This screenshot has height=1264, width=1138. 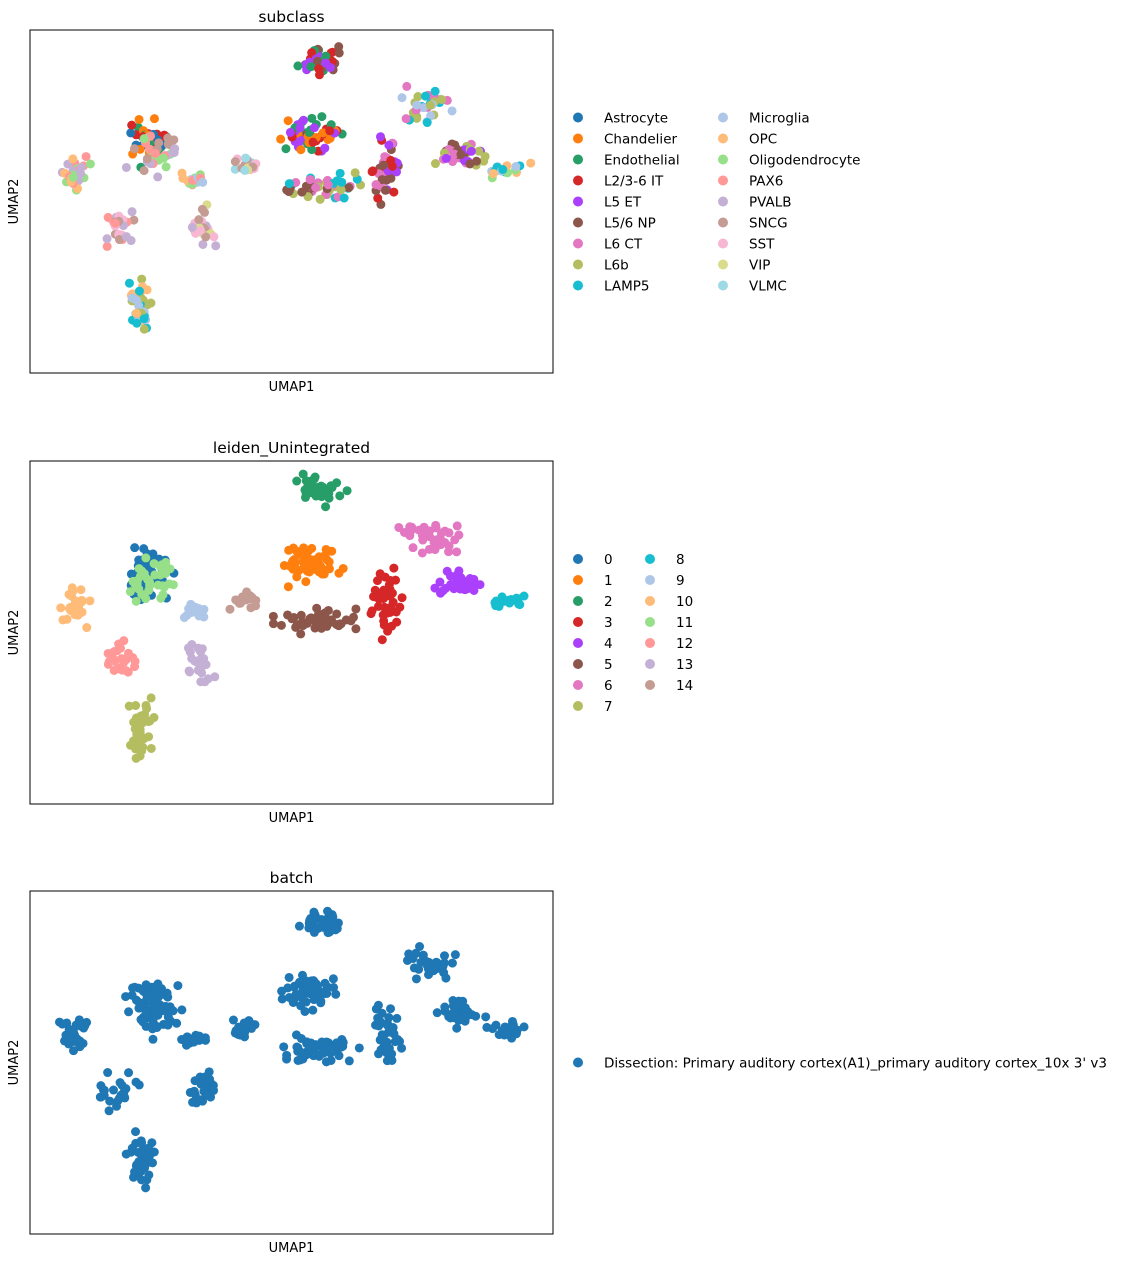 I want to click on legend-item: 1, so click(x=593, y=581).